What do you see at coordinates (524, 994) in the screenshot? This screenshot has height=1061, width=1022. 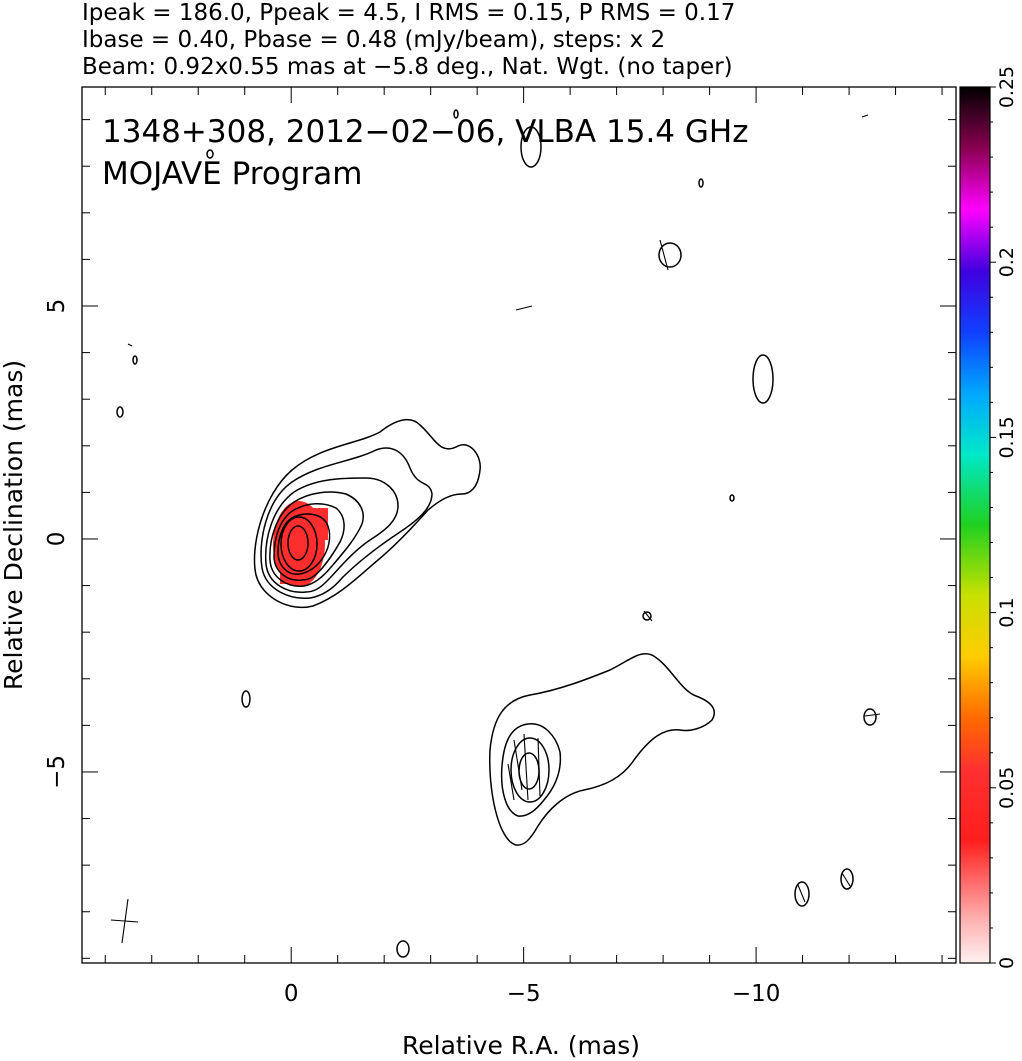 I see `x-tick-label: −5` at bounding box center [524, 994].